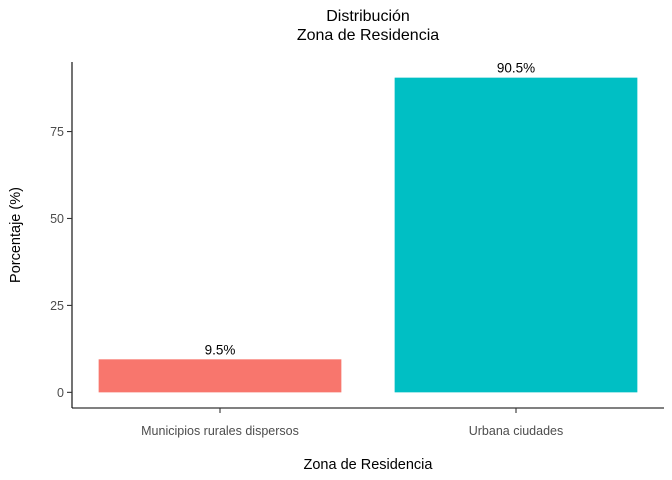 Image resolution: width=672 pixels, height=480 pixels. What do you see at coordinates (368, 16) in the screenshot?
I see `chart-title: Distribución` at bounding box center [368, 16].